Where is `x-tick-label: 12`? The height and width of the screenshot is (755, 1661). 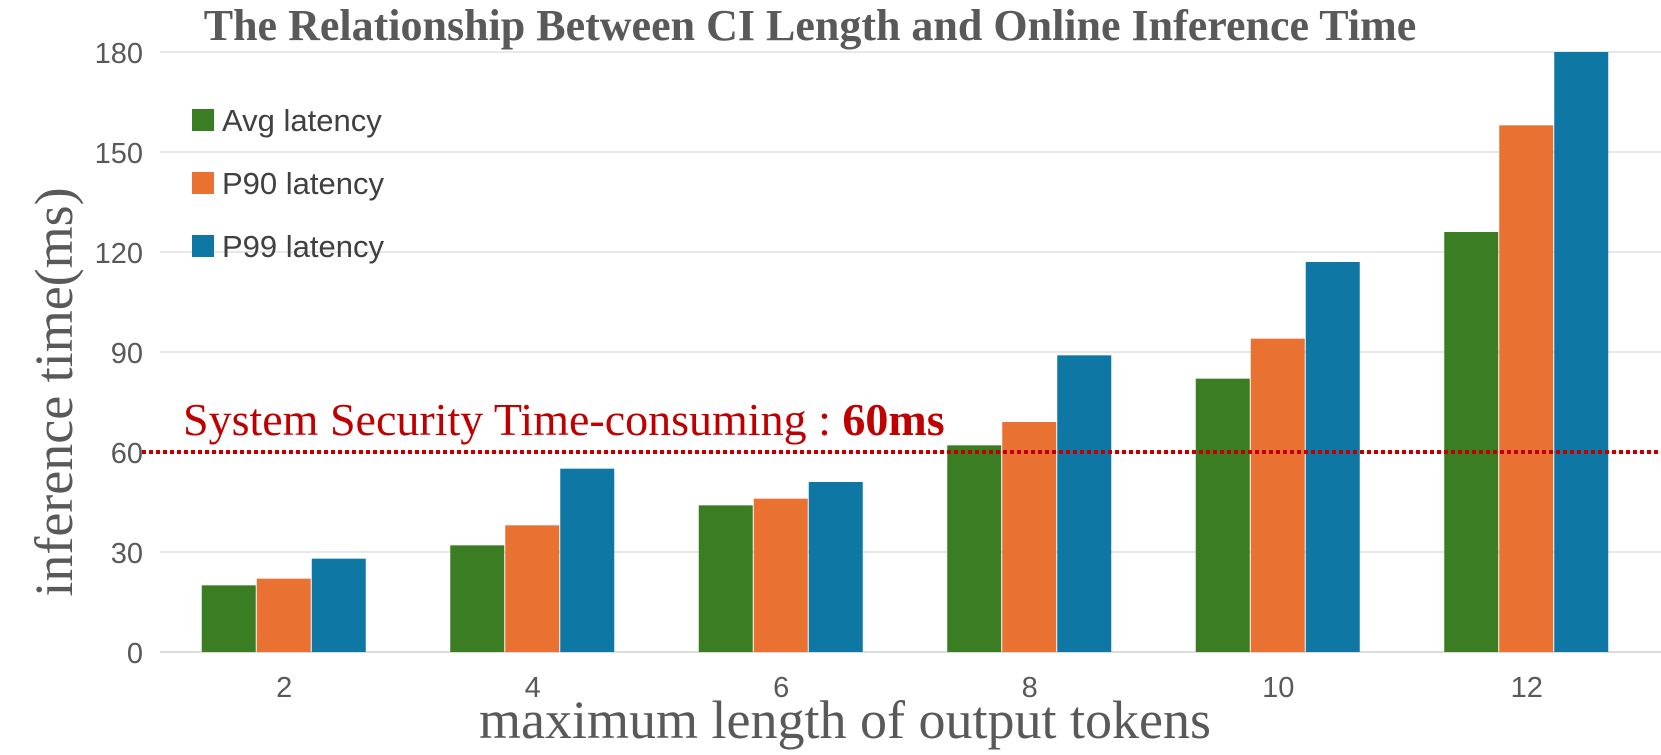
x-tick-label: 12 is located at coordinates (1527, 688).